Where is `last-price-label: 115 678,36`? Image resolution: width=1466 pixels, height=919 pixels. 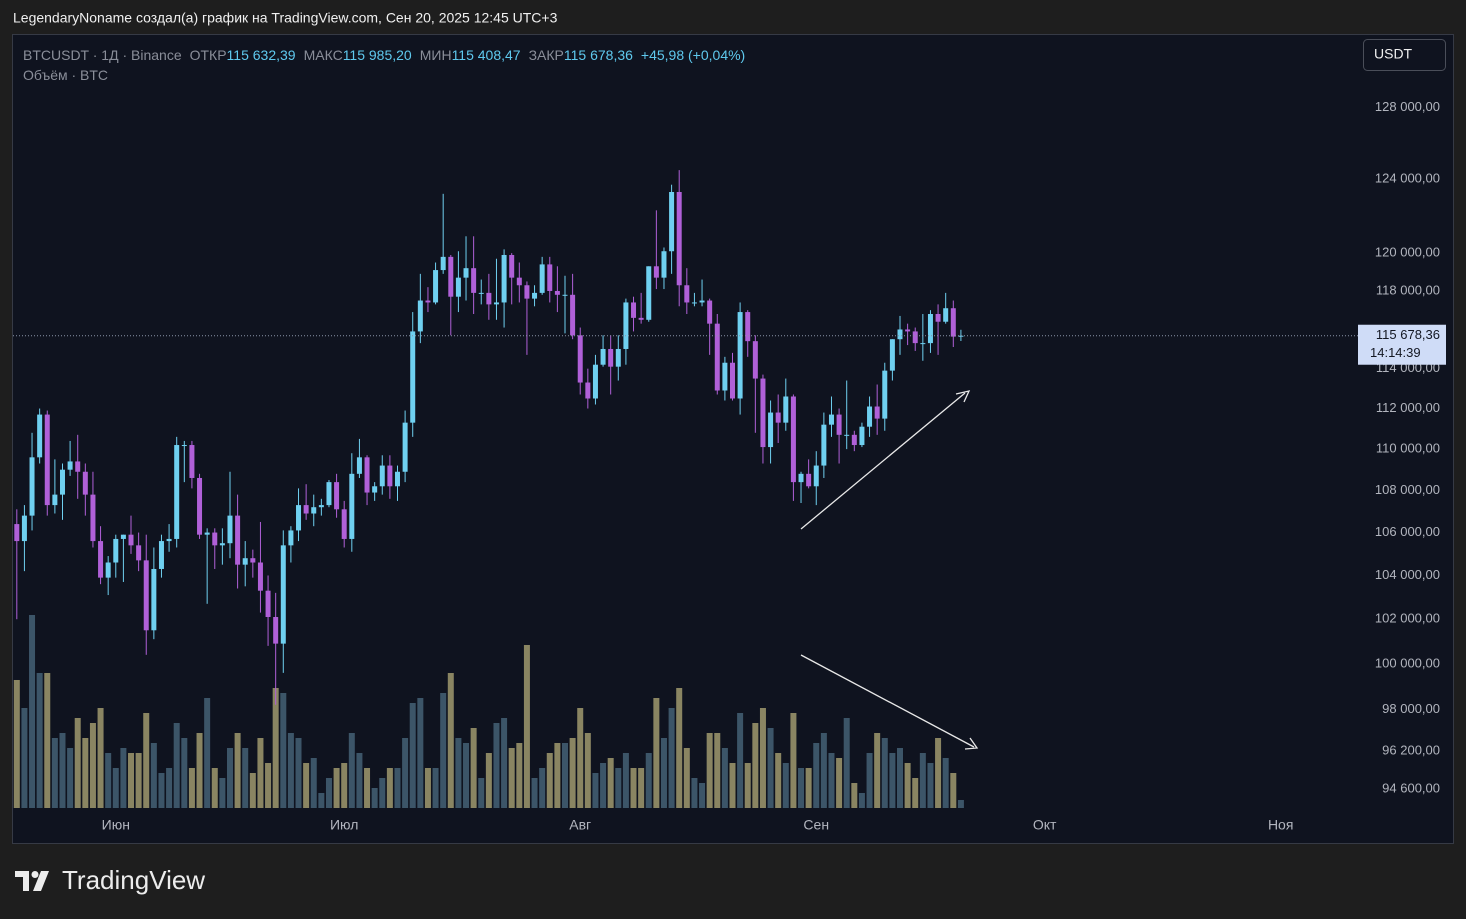
last-price-label: 115 678,36 is located at coordinates (1408, 334).